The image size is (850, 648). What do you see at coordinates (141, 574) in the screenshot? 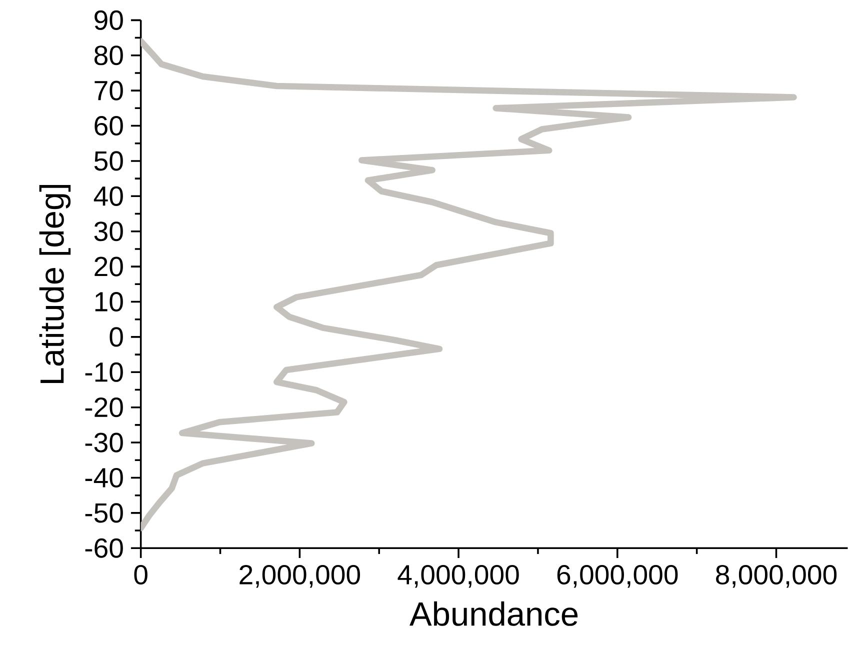
I see `x-tick-label: 0` at bounding box center [141, 574].